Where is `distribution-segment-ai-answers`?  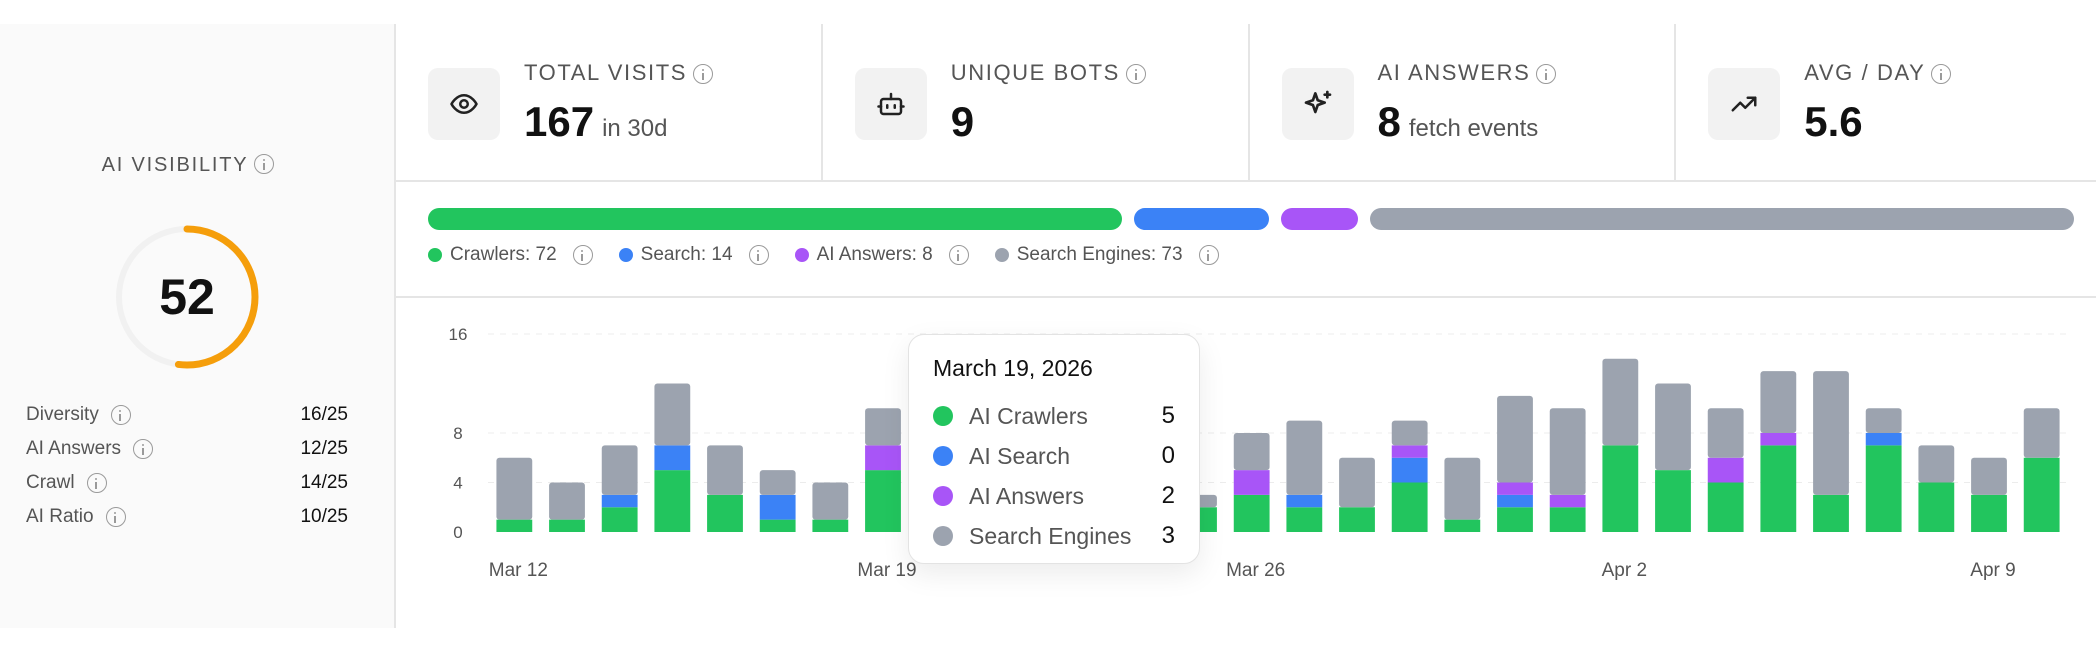
distribution-segment-ai-answers is located at coordinates (1320, 219).